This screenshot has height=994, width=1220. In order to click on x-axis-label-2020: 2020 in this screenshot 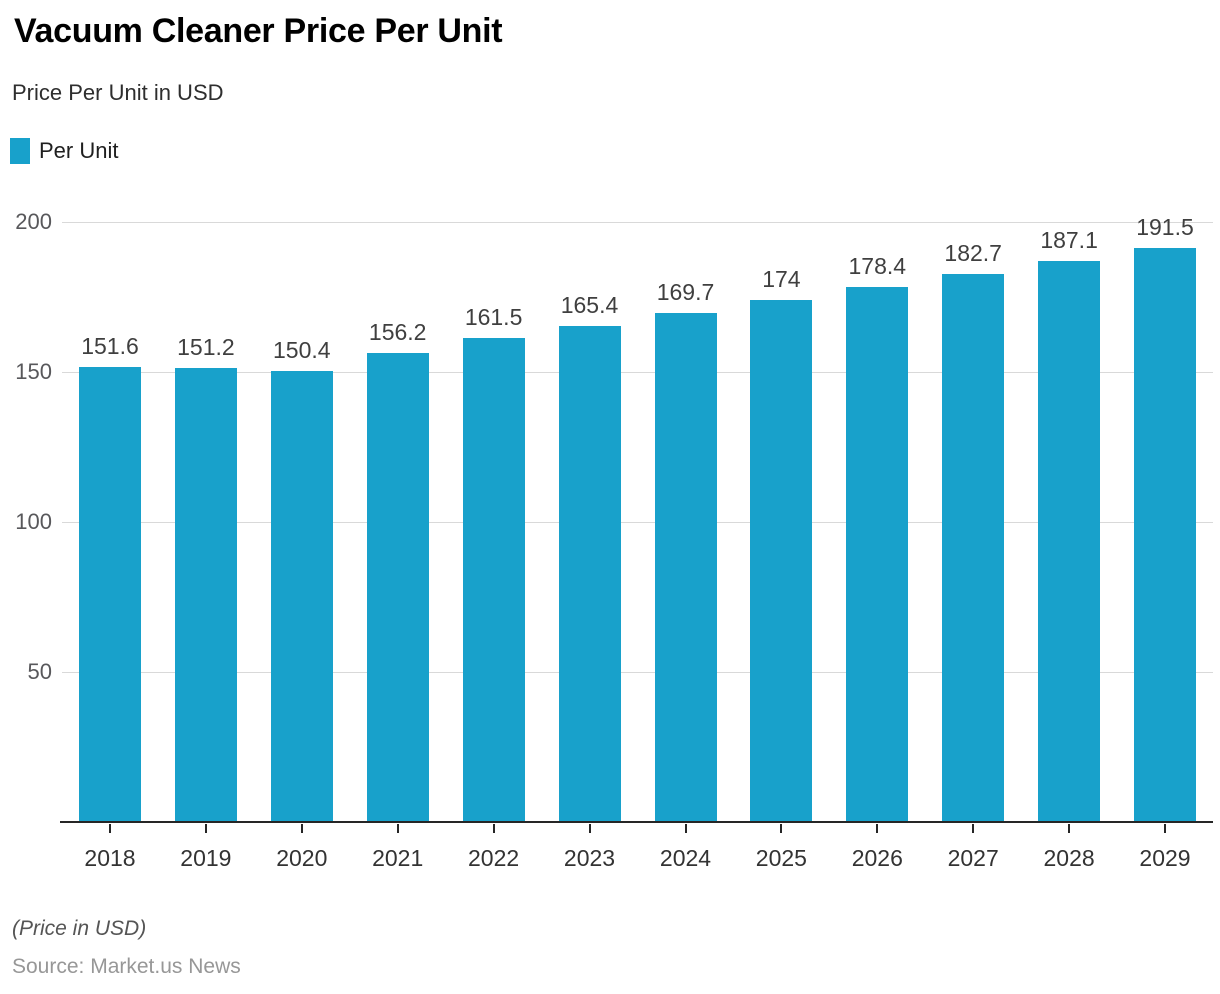, I will do `click(302, 858)`.